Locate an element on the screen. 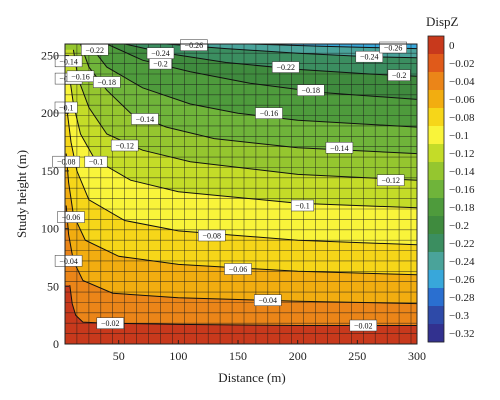 This screenshot has height=400, width=500. svg-text: −0.16 is located at coordinates (269, 113).